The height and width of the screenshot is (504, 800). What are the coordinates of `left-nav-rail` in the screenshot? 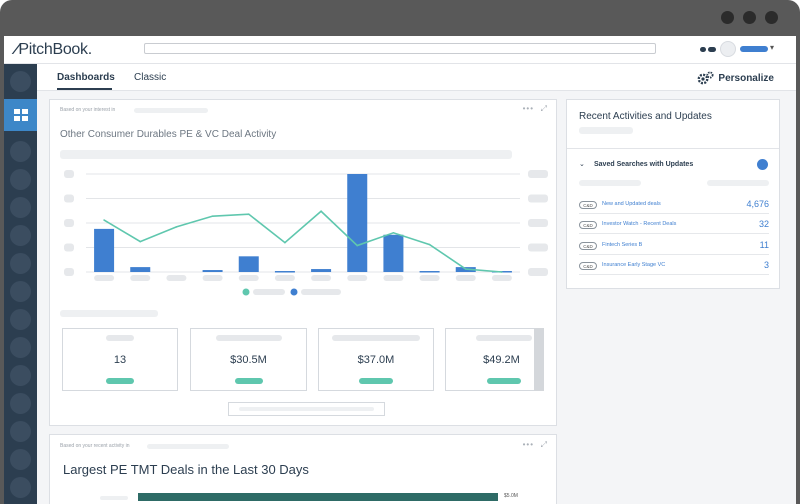 It's located at (20, 284).